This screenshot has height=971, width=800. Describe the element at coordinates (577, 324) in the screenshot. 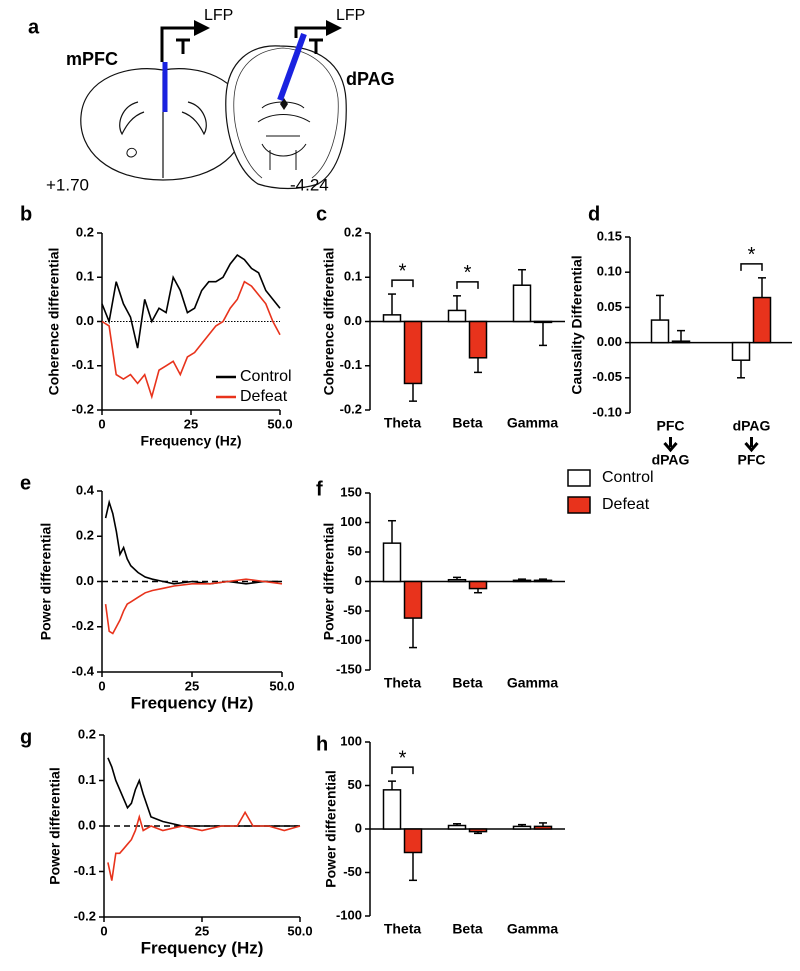

I see `y-axis-title: Causality Differential` at that location.